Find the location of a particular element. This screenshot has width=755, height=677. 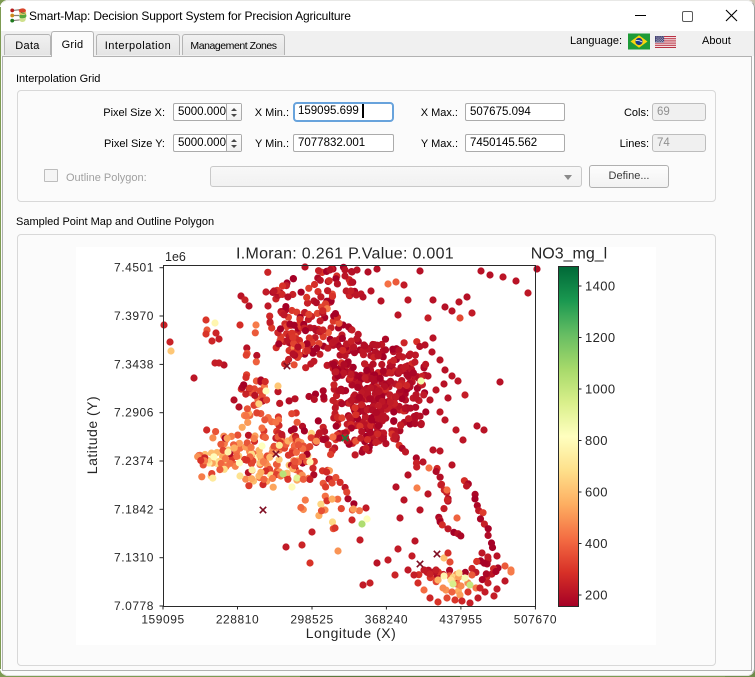

svg-text: 7.3438 is located at coordinates (134, 364).